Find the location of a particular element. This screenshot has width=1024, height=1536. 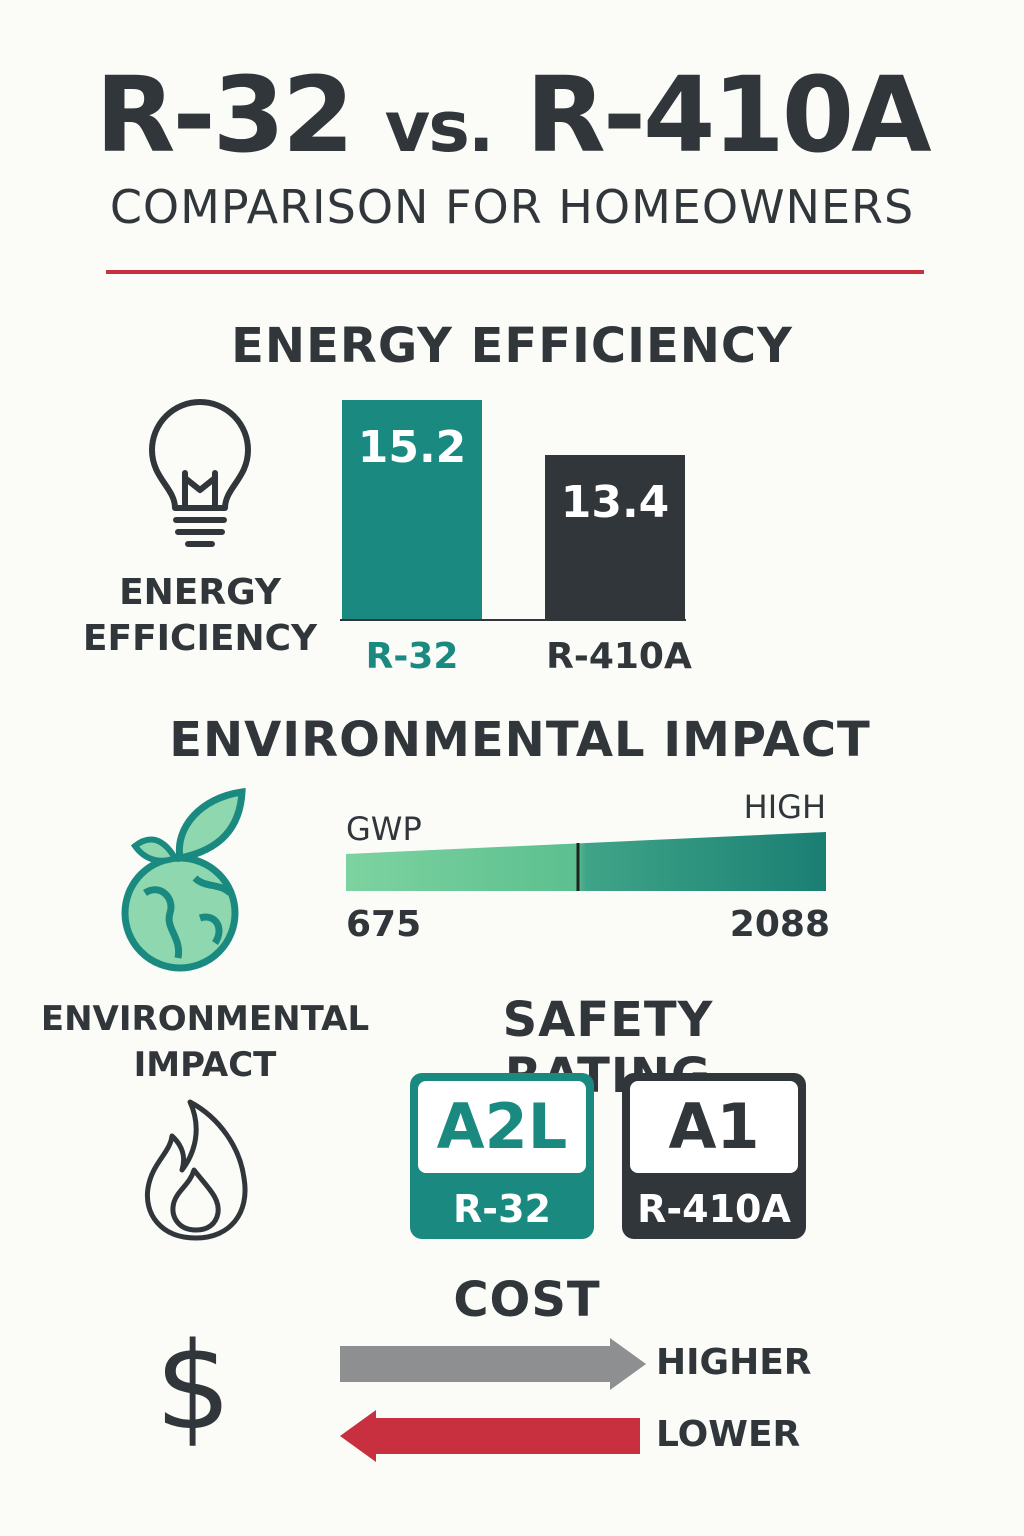

chart-baseline is located at coordinates (513, 620).